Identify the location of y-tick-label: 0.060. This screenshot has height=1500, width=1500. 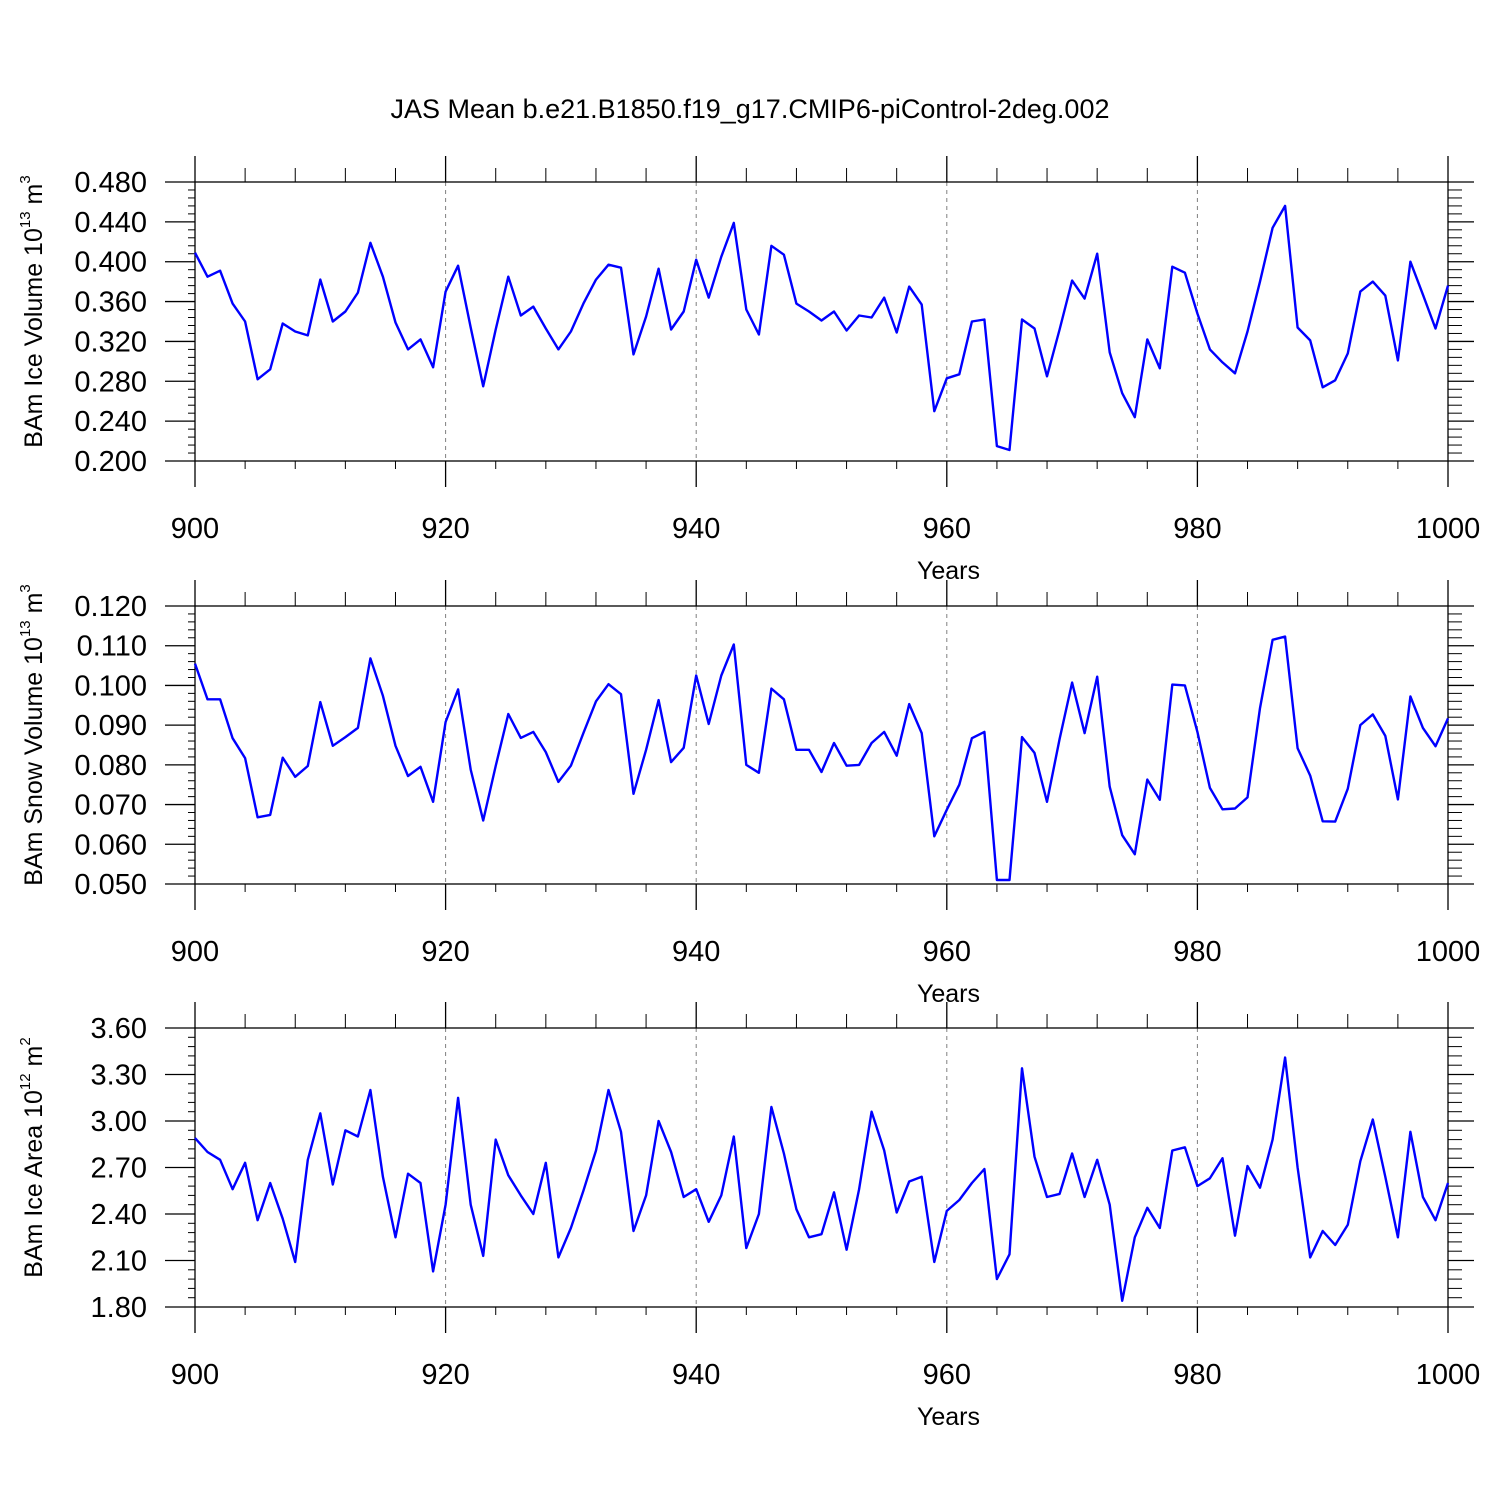
(110, 845).